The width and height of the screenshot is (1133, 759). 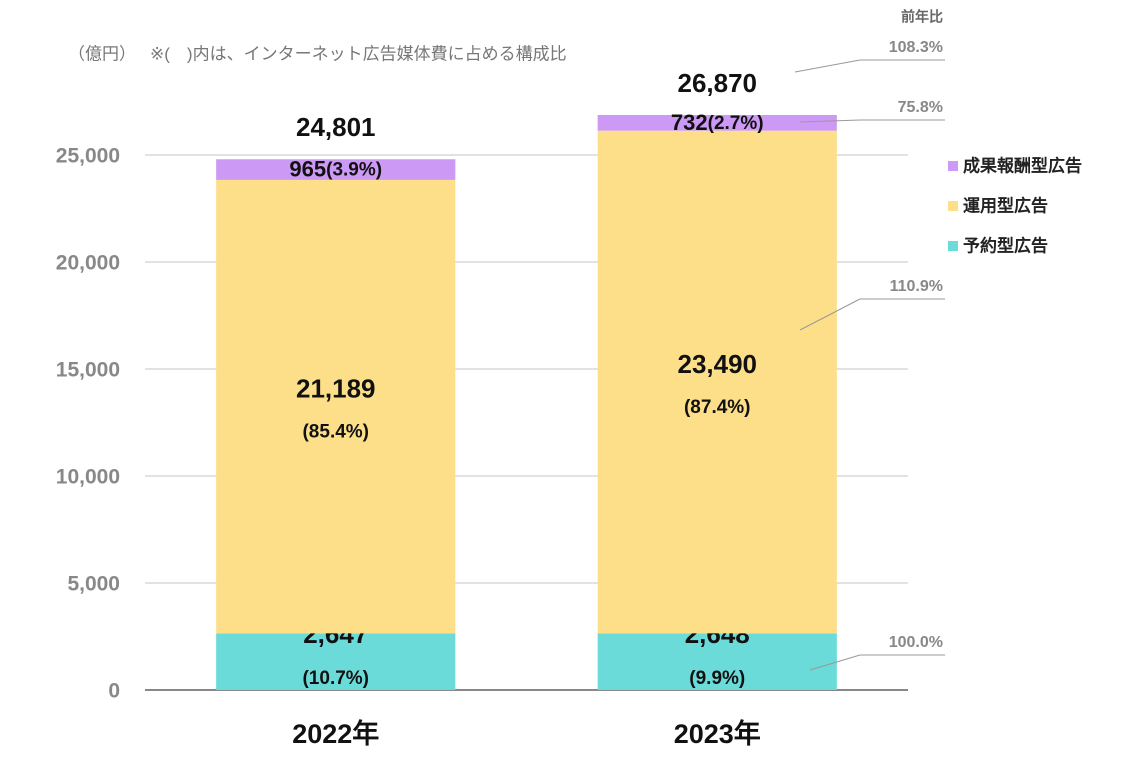 What do you see at coordinates (114, 691) in the screenshot?
I see `y-tick-label: 0` at bounding box center [114, 691].